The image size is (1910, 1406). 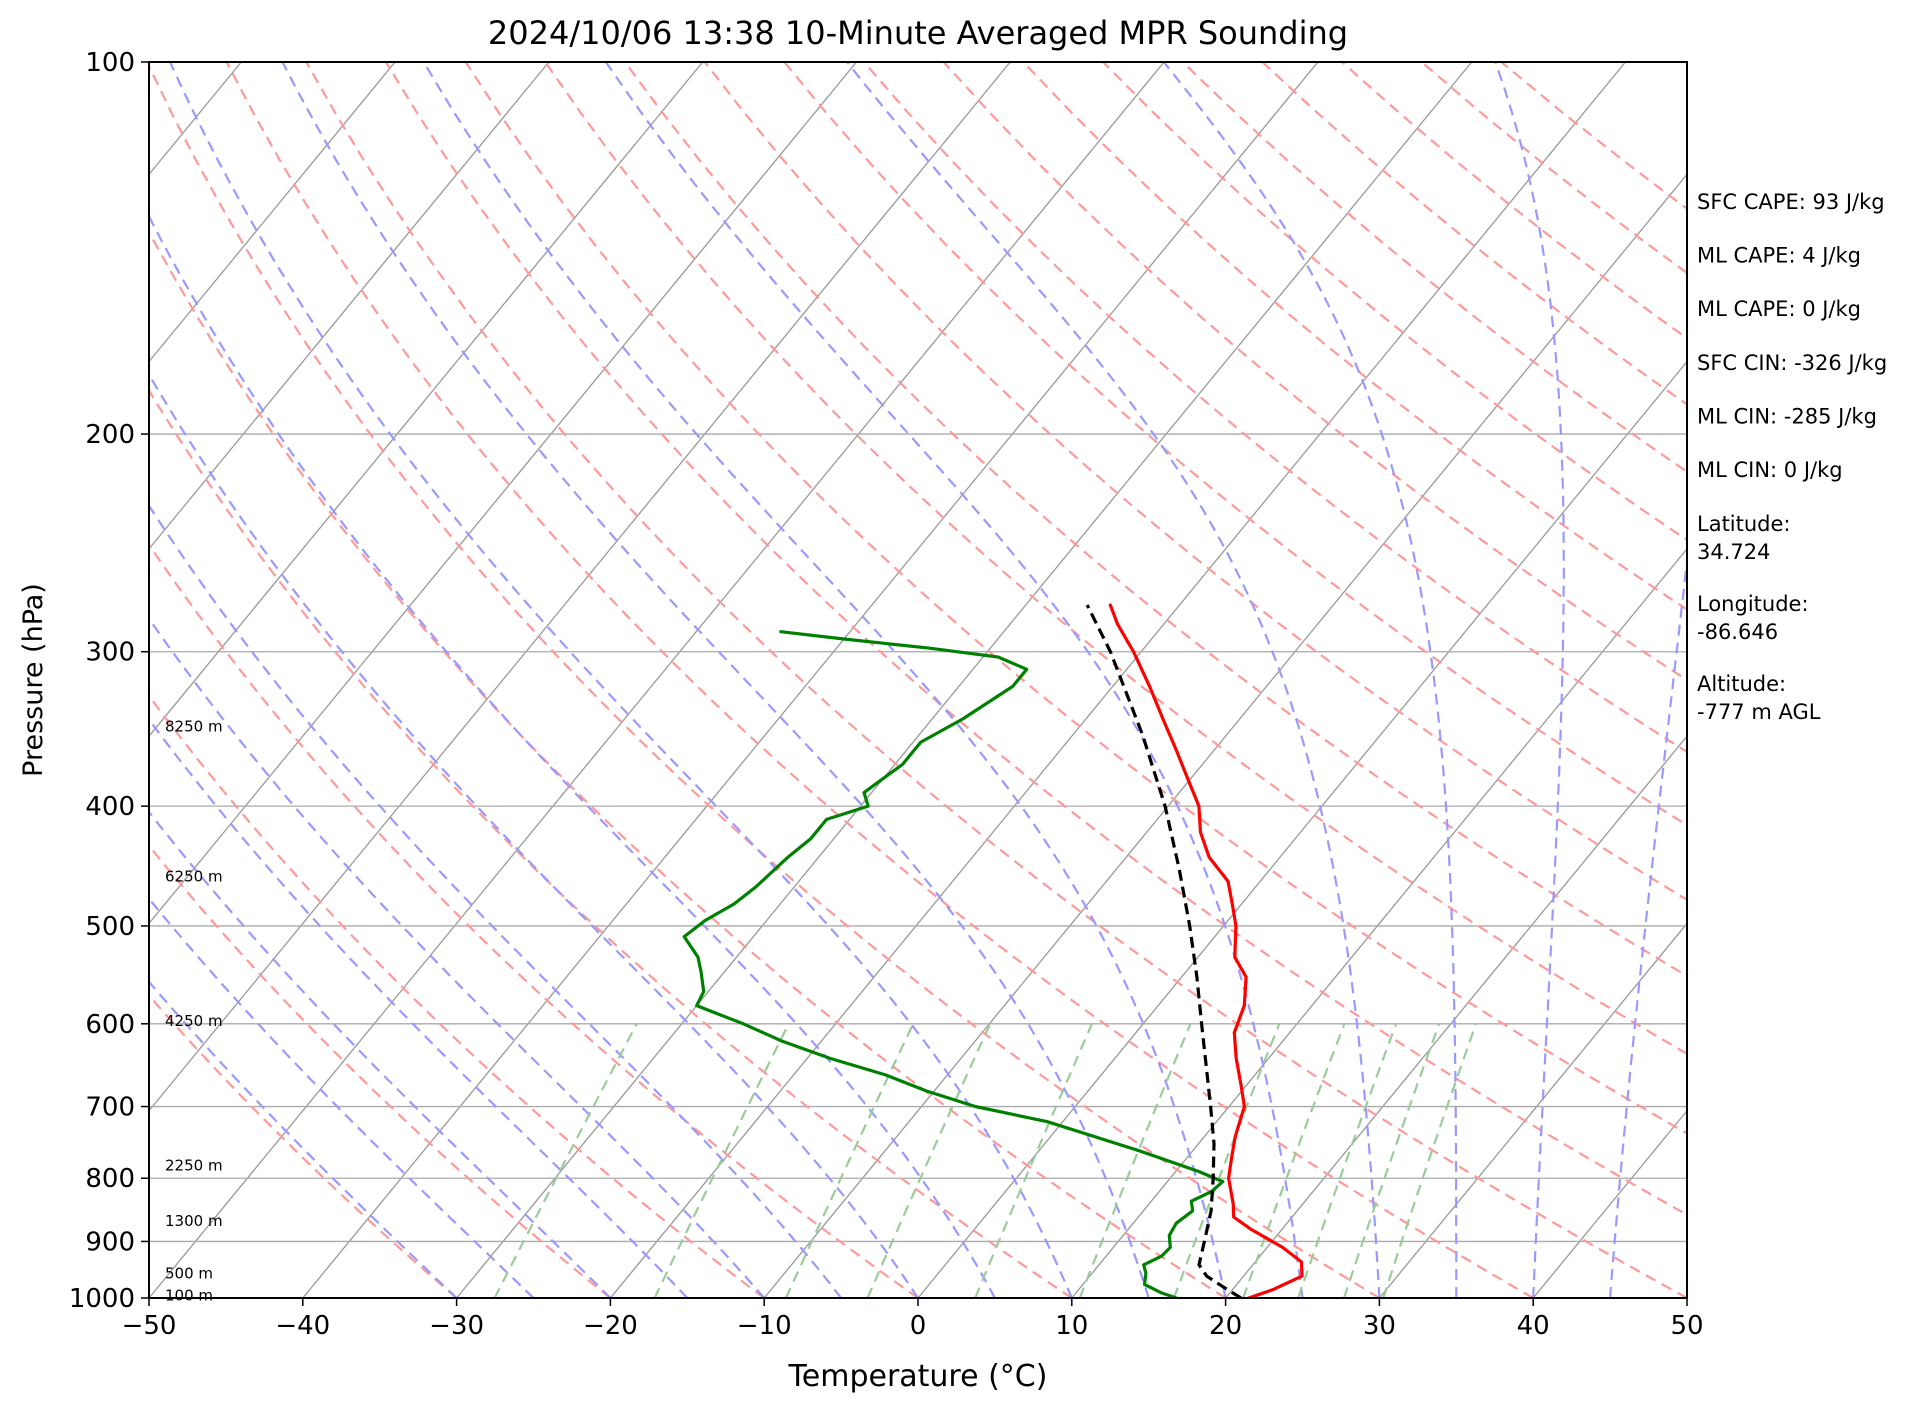 I want to click on x-tick-label: 10, so click(x=1071, y=1326).